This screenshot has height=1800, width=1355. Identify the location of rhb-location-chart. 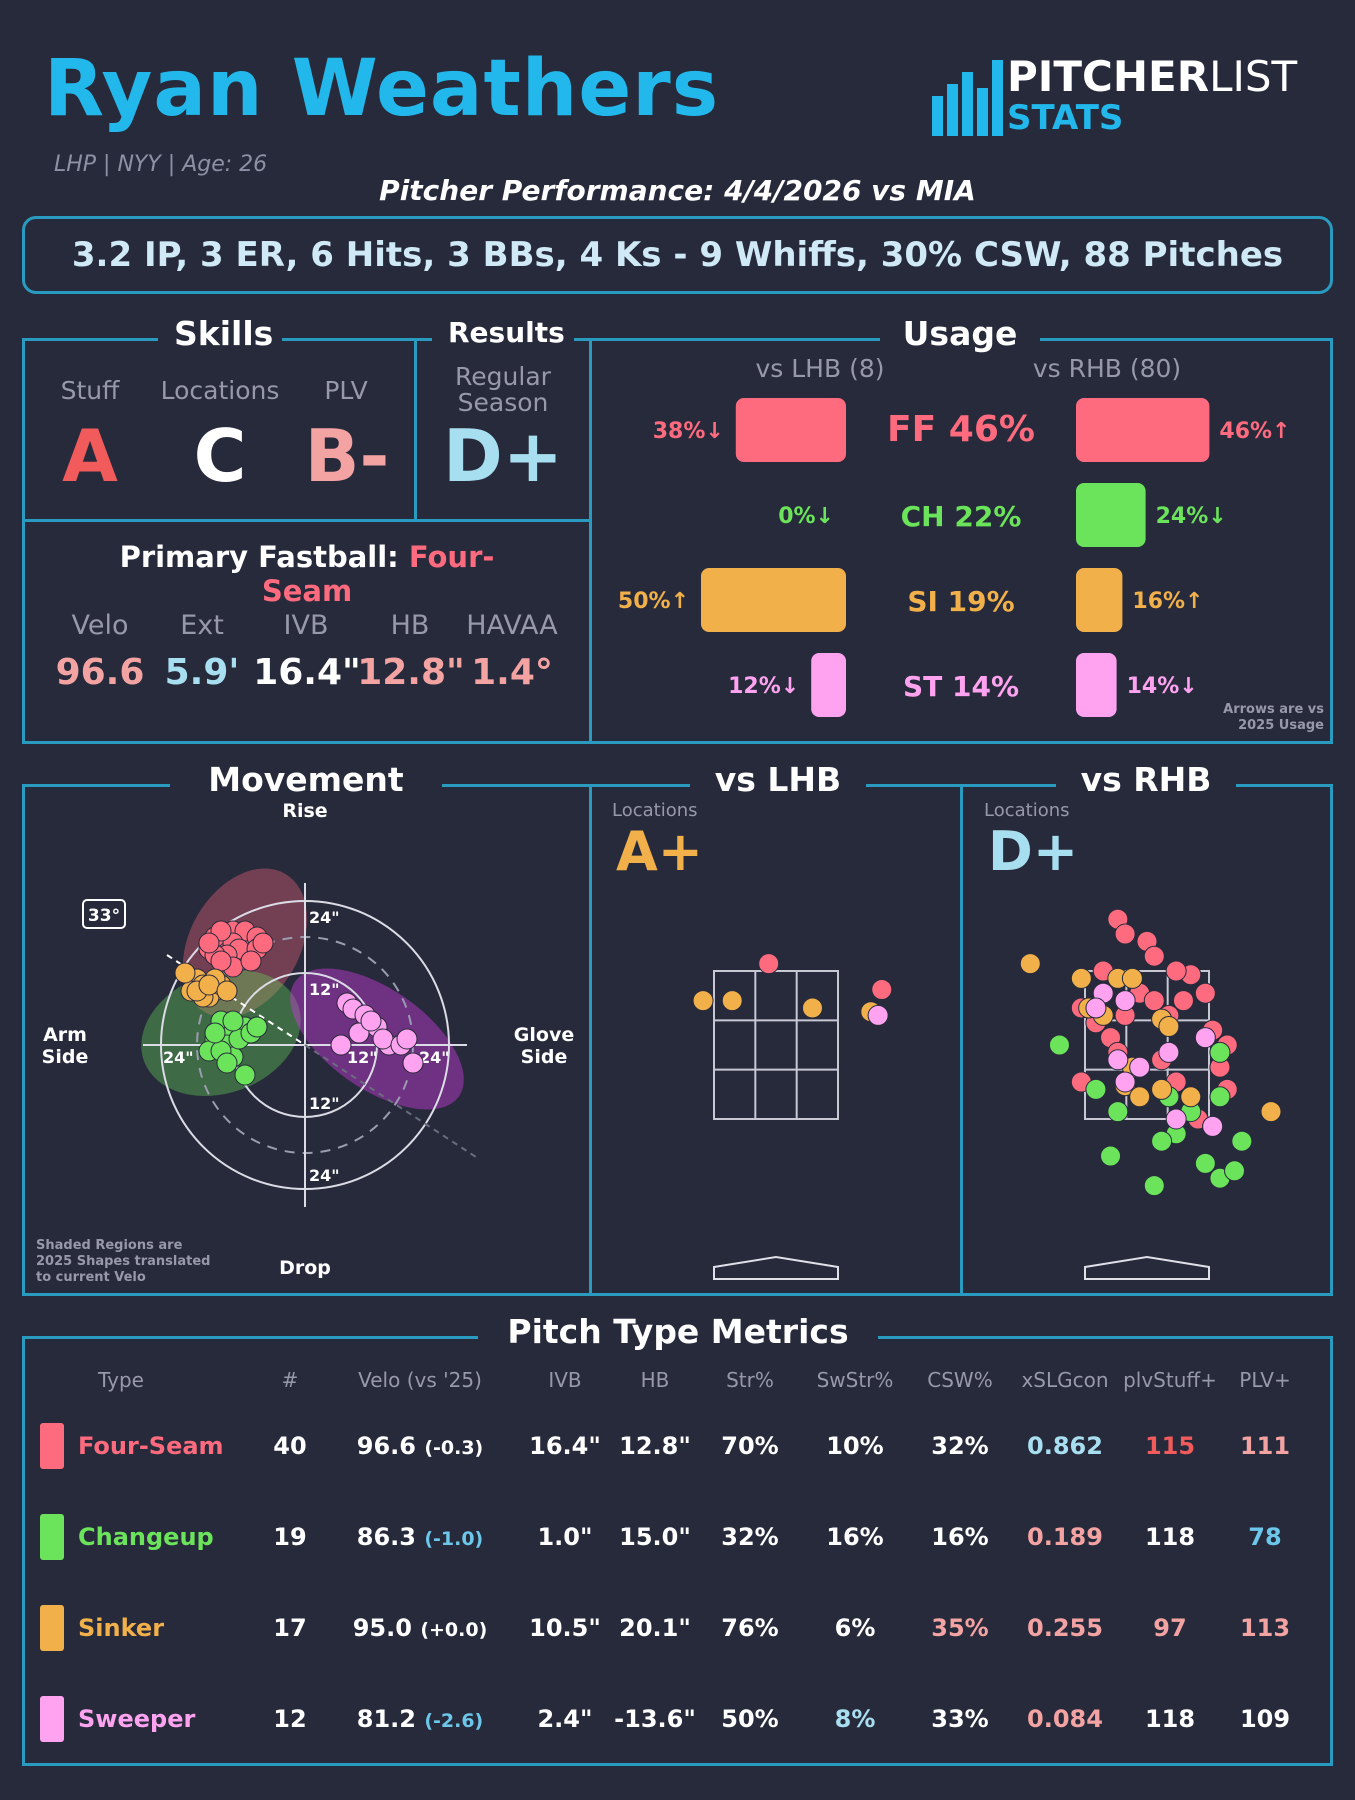
(1150, 1094).